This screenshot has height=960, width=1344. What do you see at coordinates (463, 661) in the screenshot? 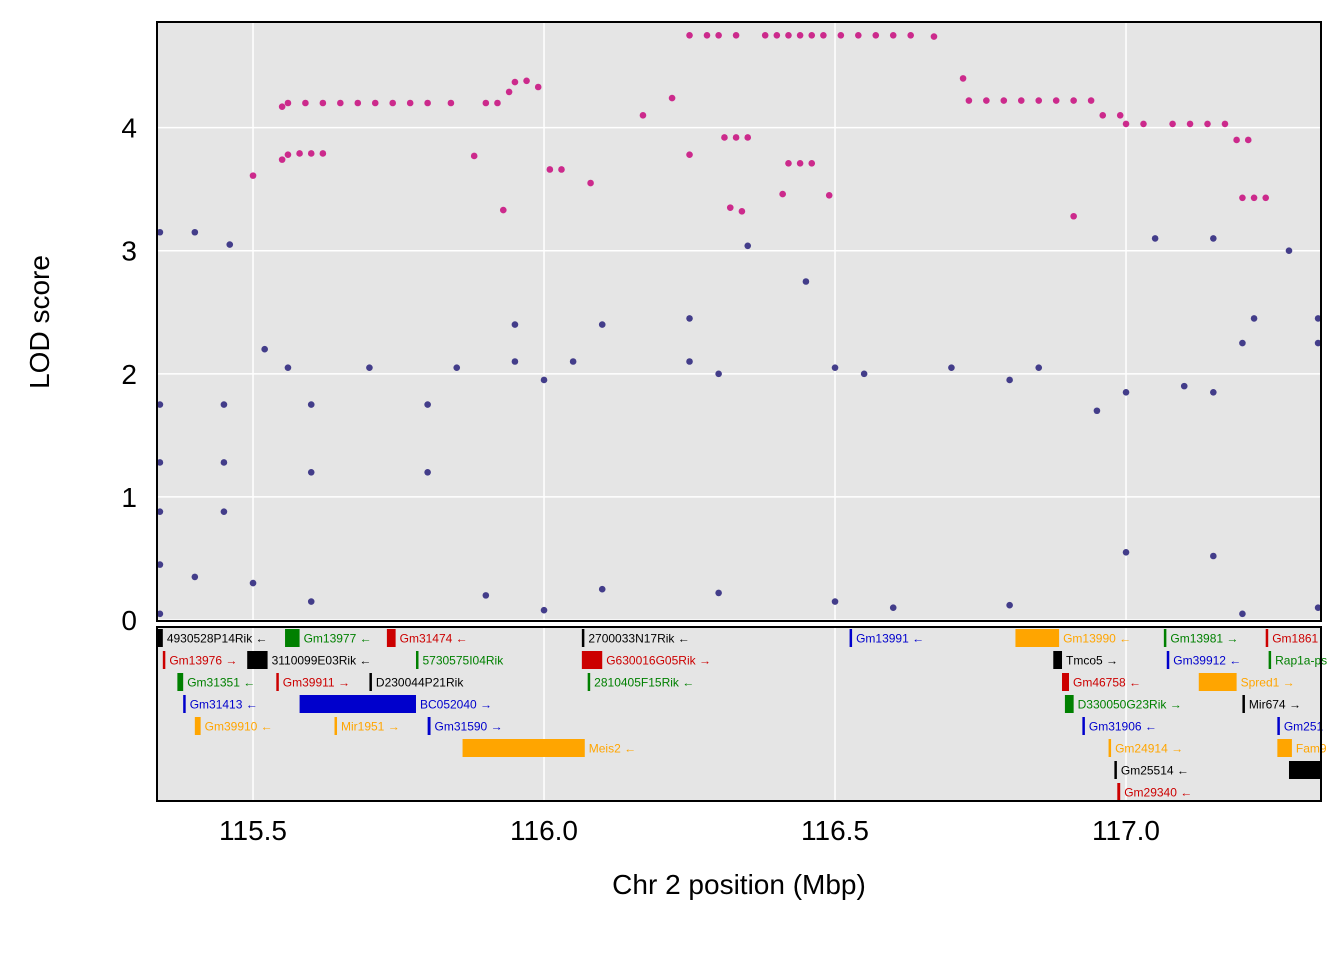
I see `gene-label: 5730575I04Rik` at bounding box center [463, 661].